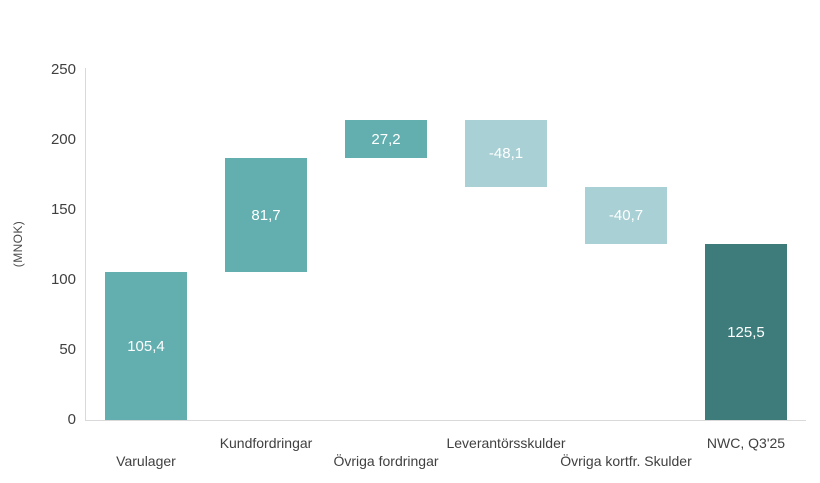 The image size is (820, 483). I want to click on bar-1: 81,7, so click(266, 215).